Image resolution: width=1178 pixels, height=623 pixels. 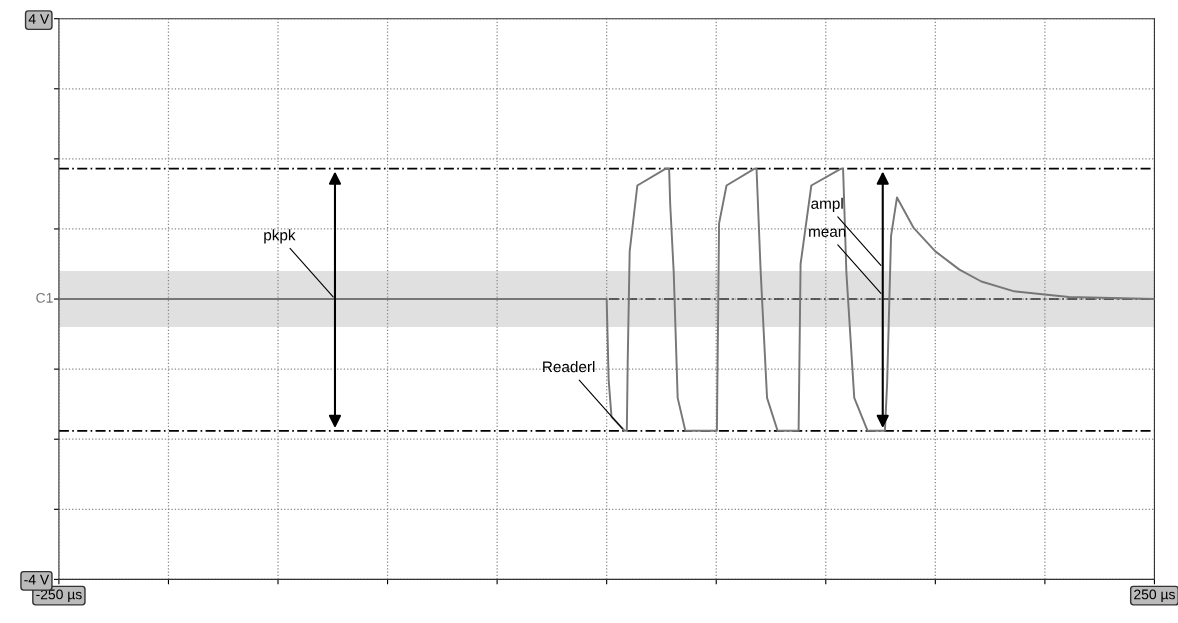 I want to click on annotation: pkpk, so click(x=280, y=236).